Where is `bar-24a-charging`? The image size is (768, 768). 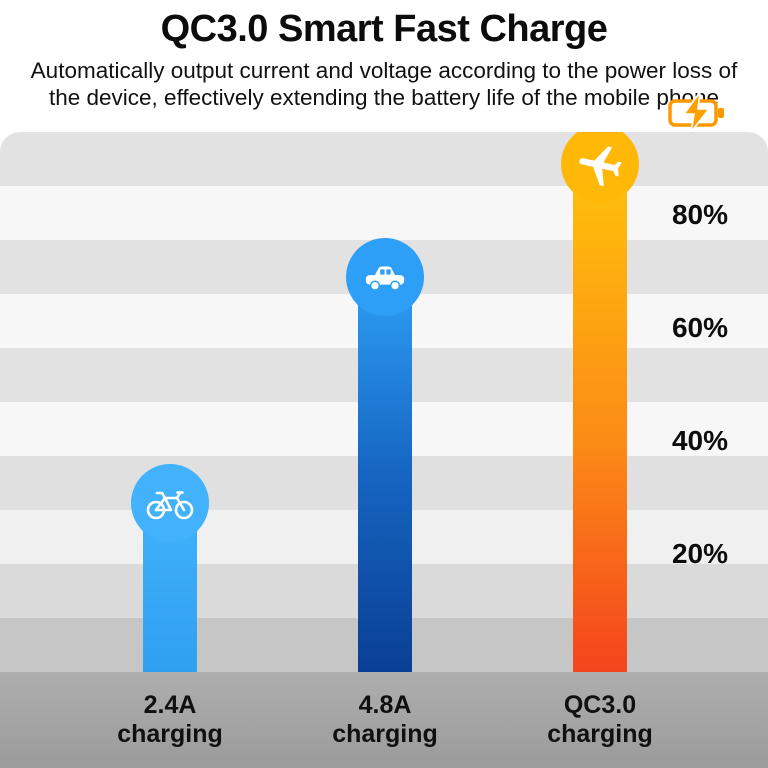 bar-24a-charging is located at coordinates (170, 567).